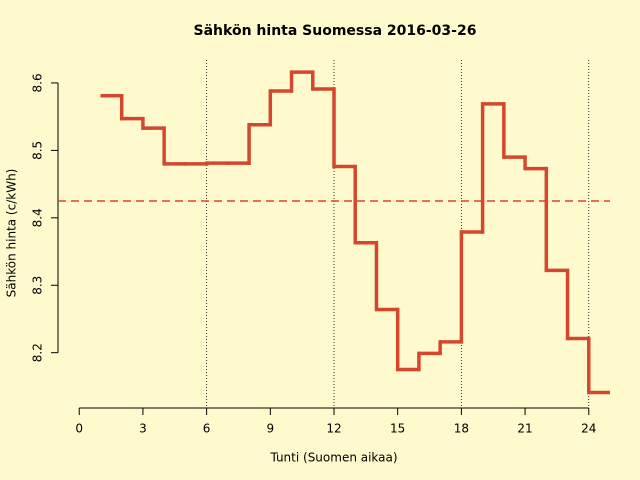 This screenshot has width=640, height=480. I want to click on x-axis-label: Tunti (Suomen aikaa), so click(333, 458).